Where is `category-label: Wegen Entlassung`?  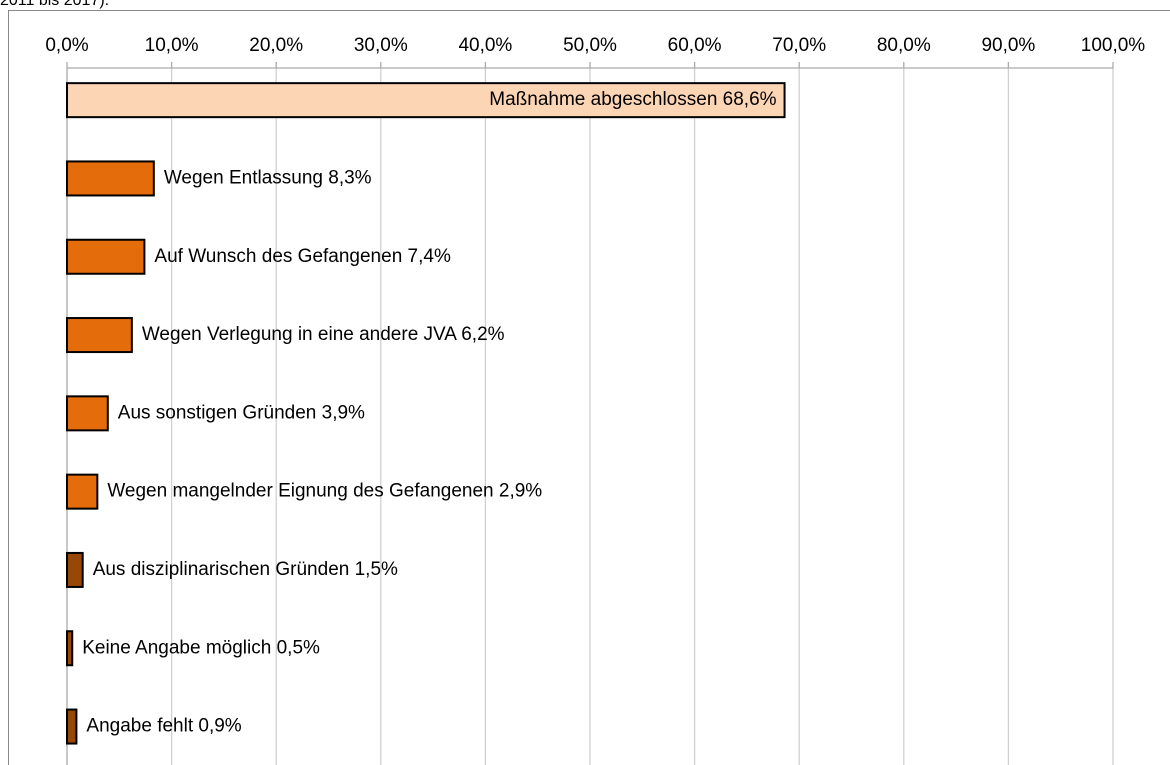
category-label: Wegen Entlassung is located at coordinates (243, 177).